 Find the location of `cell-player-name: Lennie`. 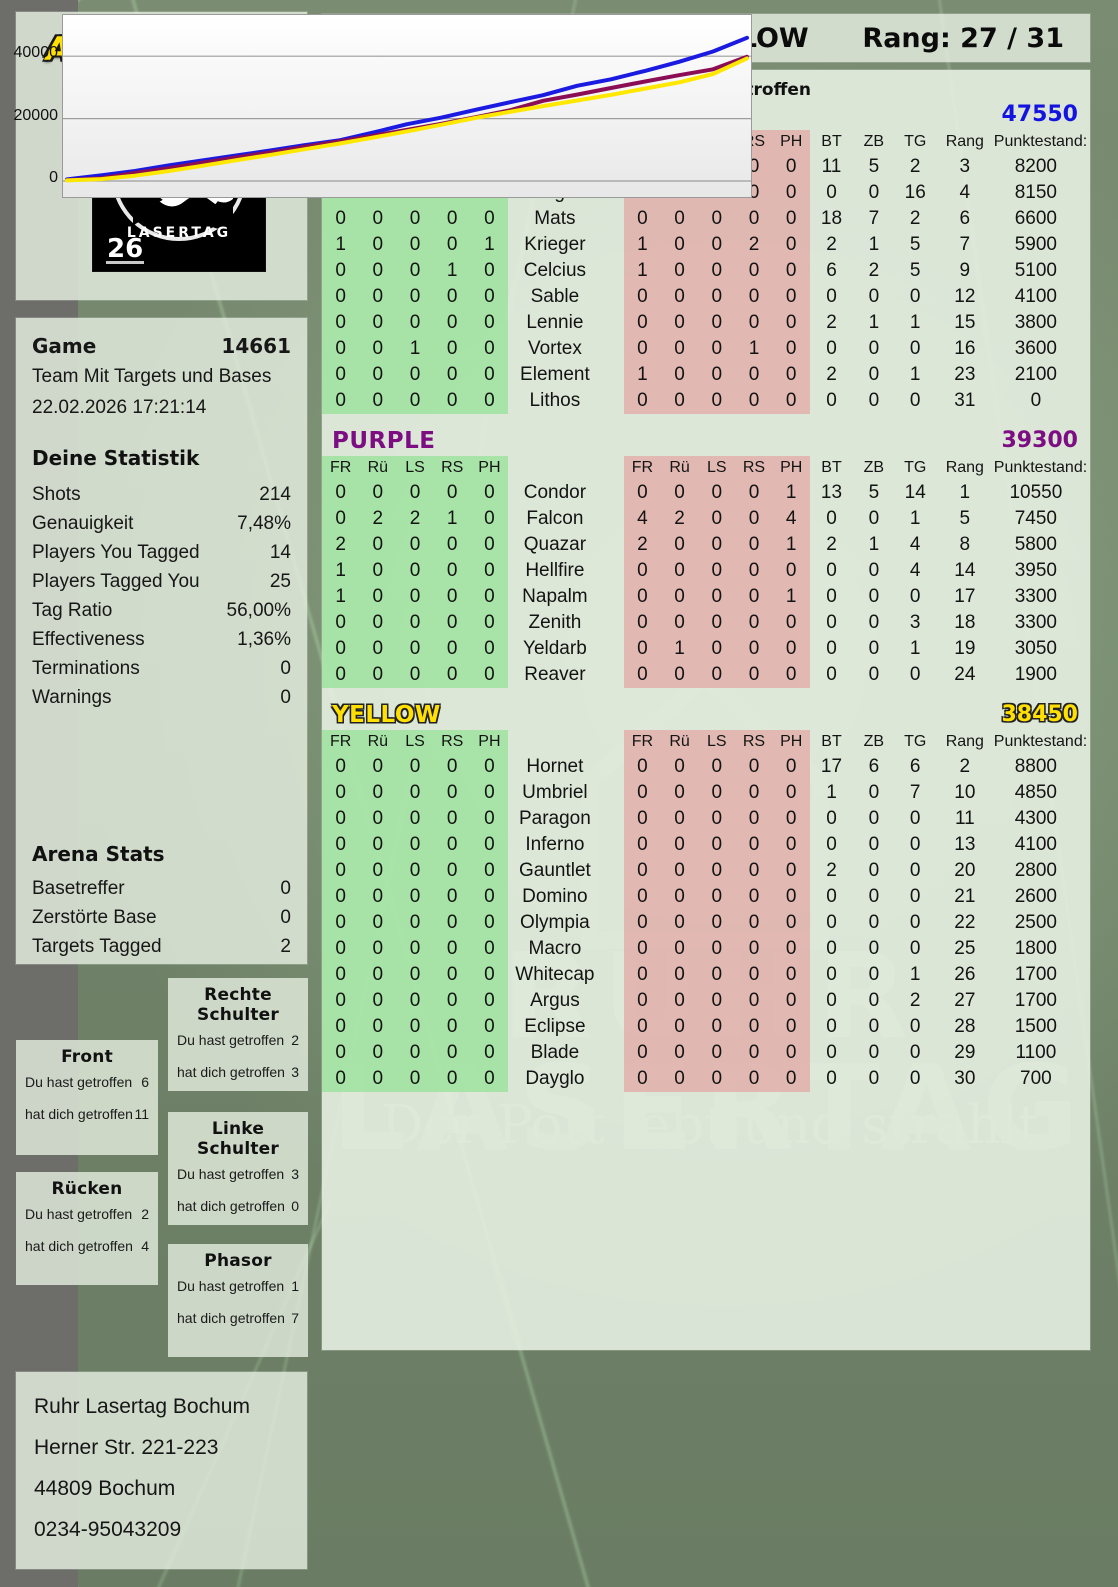

cell-player-name: Lennie is located at coordinates (555, 322).